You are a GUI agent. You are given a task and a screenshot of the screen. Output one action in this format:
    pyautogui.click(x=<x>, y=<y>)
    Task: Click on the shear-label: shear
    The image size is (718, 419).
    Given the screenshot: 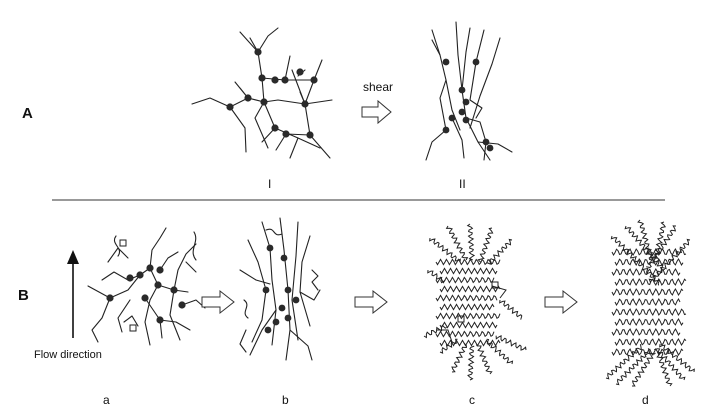 What is the action you would take?
    pyautogui.click(x=378, y=87)
    